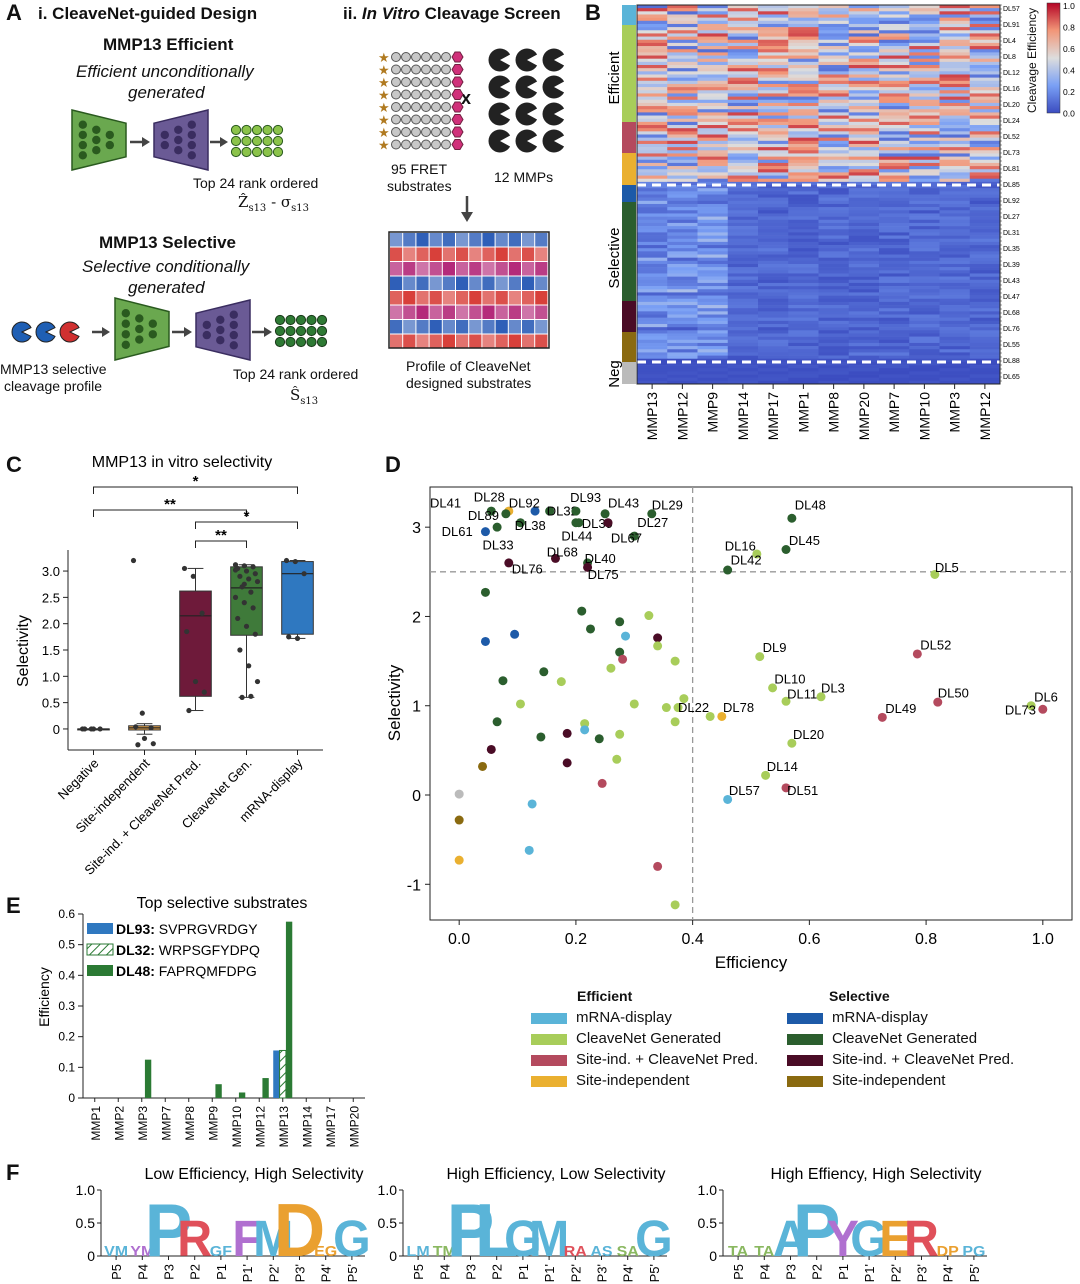 This screenshot has height=1284, width=1080. Describe the element at coordinates (802, 694) in the screenshot. I see `scatter-point-label: DL11` at that location.